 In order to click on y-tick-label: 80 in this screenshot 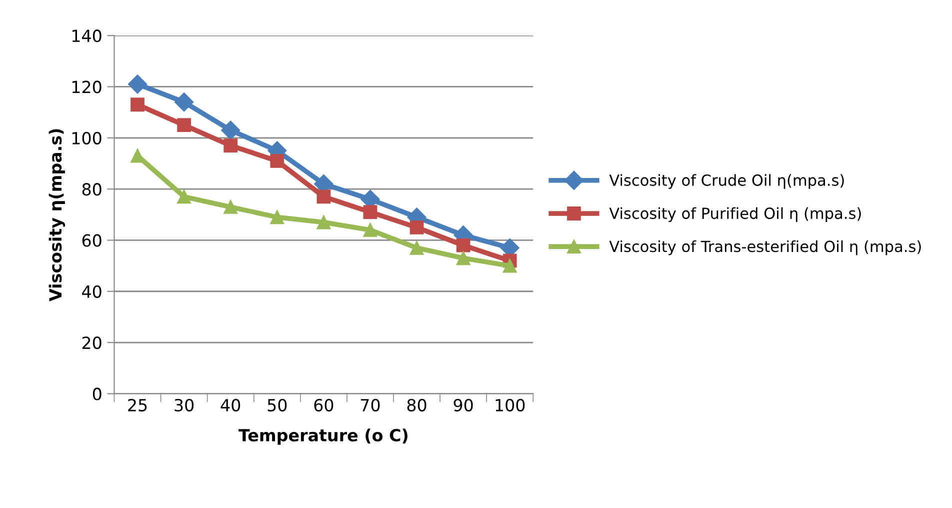, I will do `click(92, 189)`.